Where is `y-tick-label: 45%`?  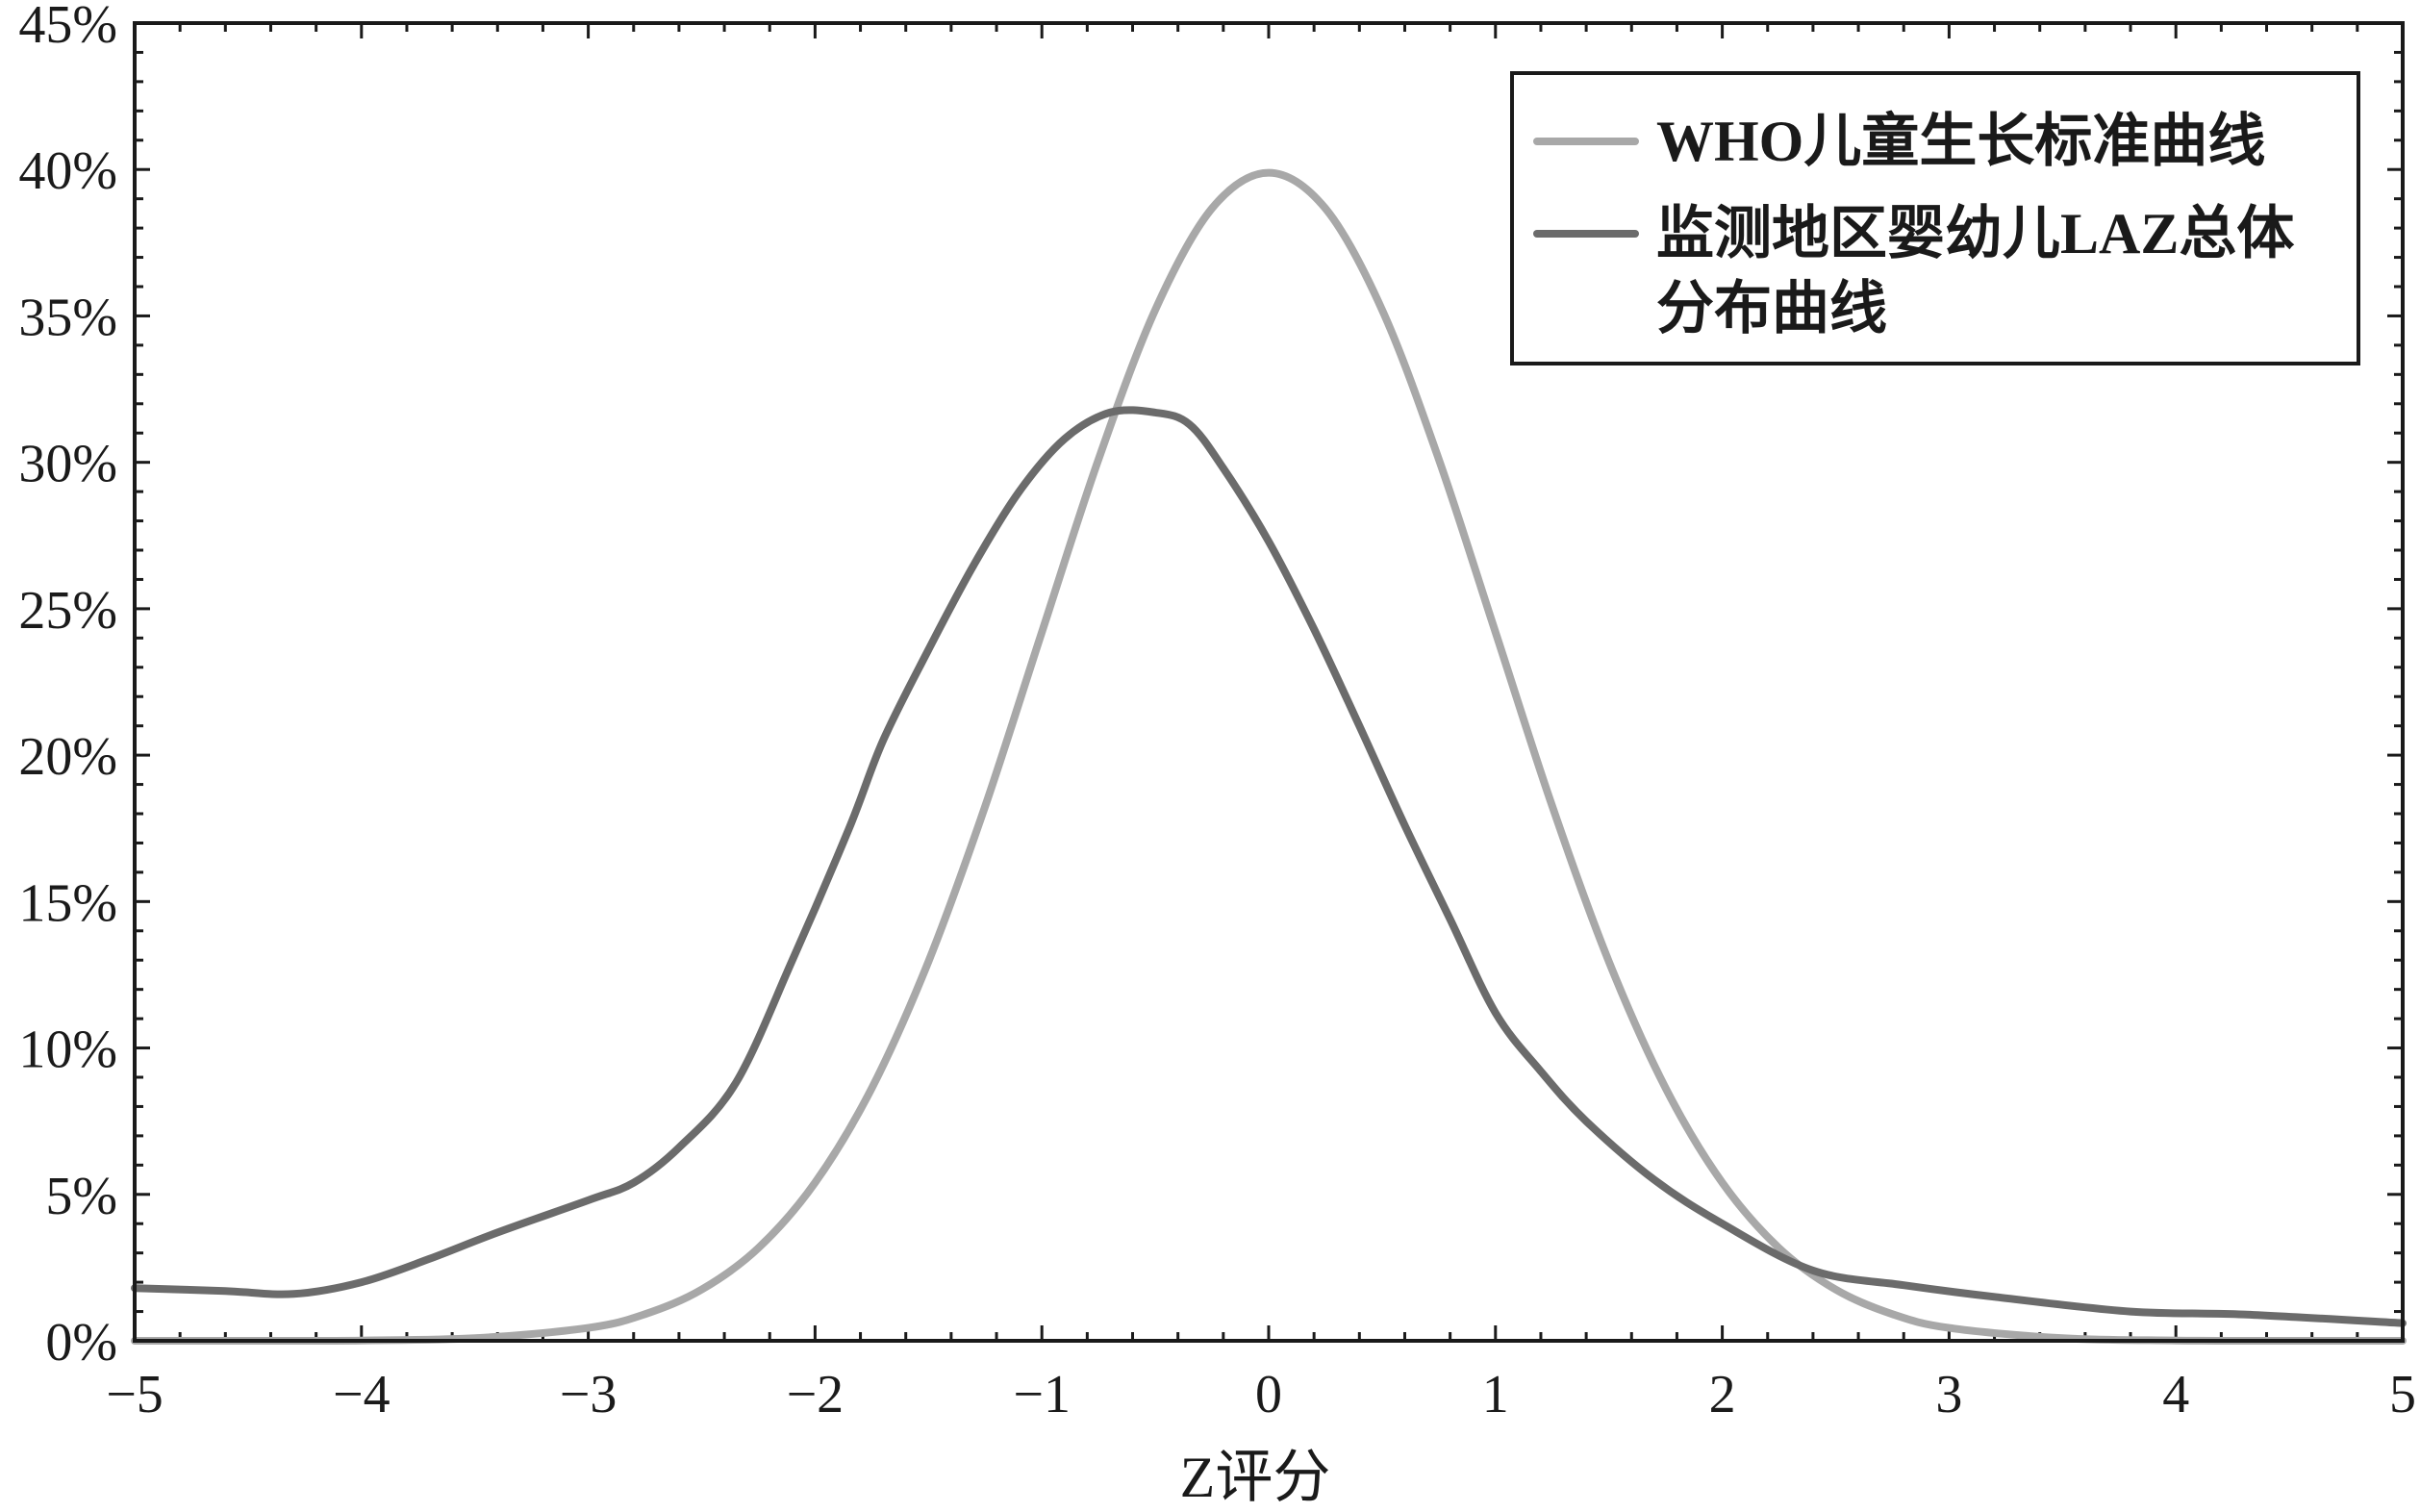
y-tick-label: 45% is located at coordinates (67, 28).